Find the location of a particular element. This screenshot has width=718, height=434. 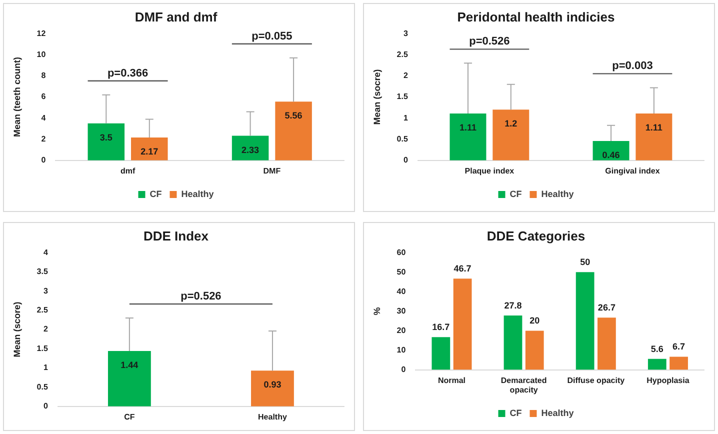

data-label: 5.56 is located at coordinates (293, 115).